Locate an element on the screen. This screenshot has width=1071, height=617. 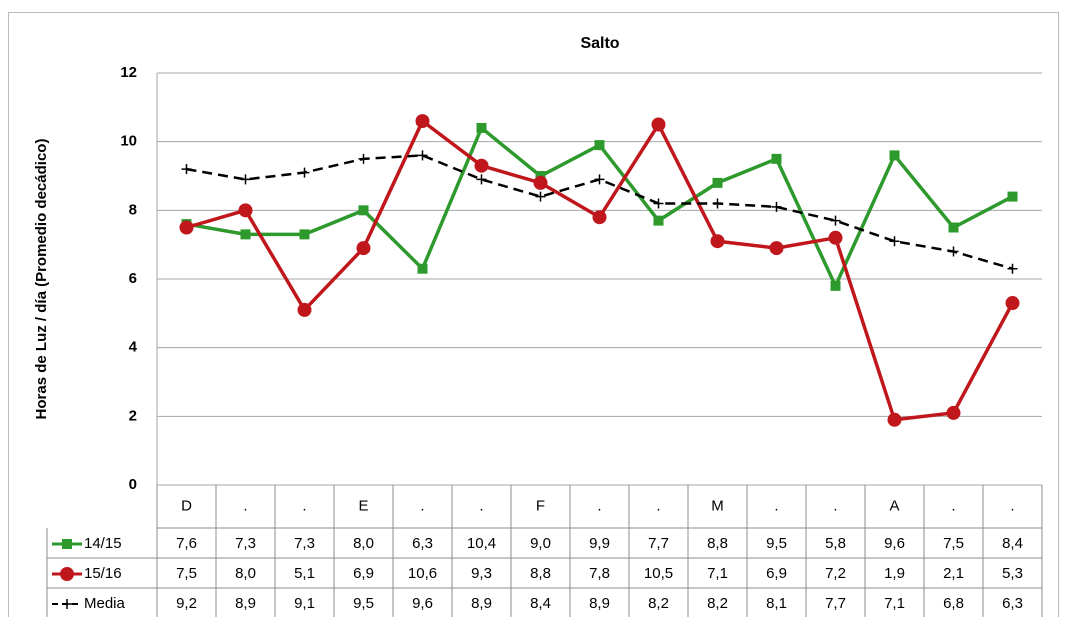
table-value: 6,8 is located at coordinates (953, 603).